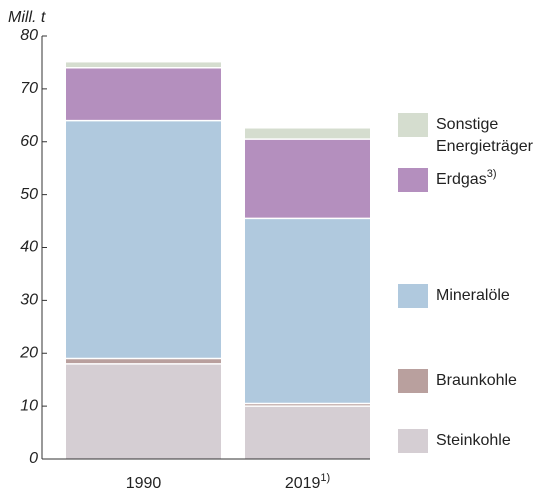  Describe the element at coordinates (29, 141) in the screenshot. I see `y-tick-label: 60` at that location.